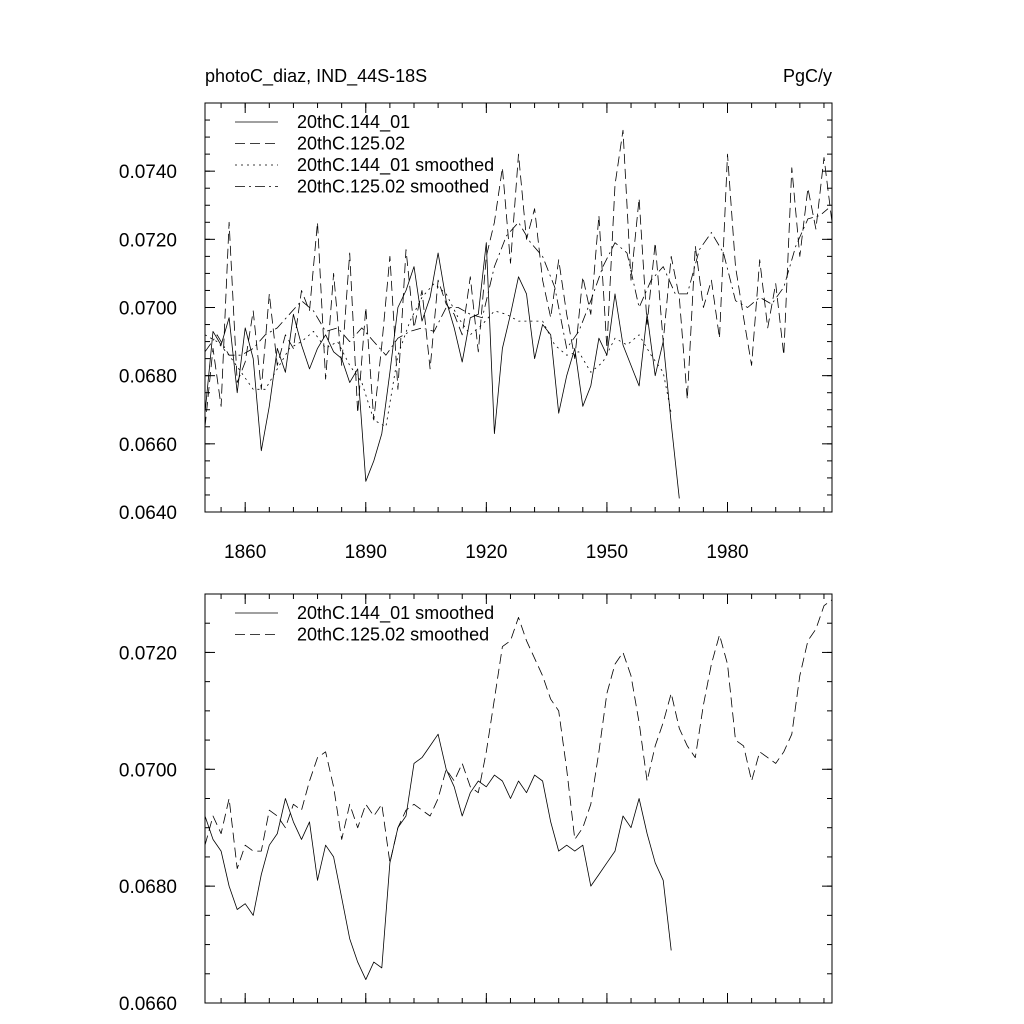  What do you see at coordinates (486, 552) in the screenshot?
I see `x-tick-label: 1920` at bounding box center [486, 552].